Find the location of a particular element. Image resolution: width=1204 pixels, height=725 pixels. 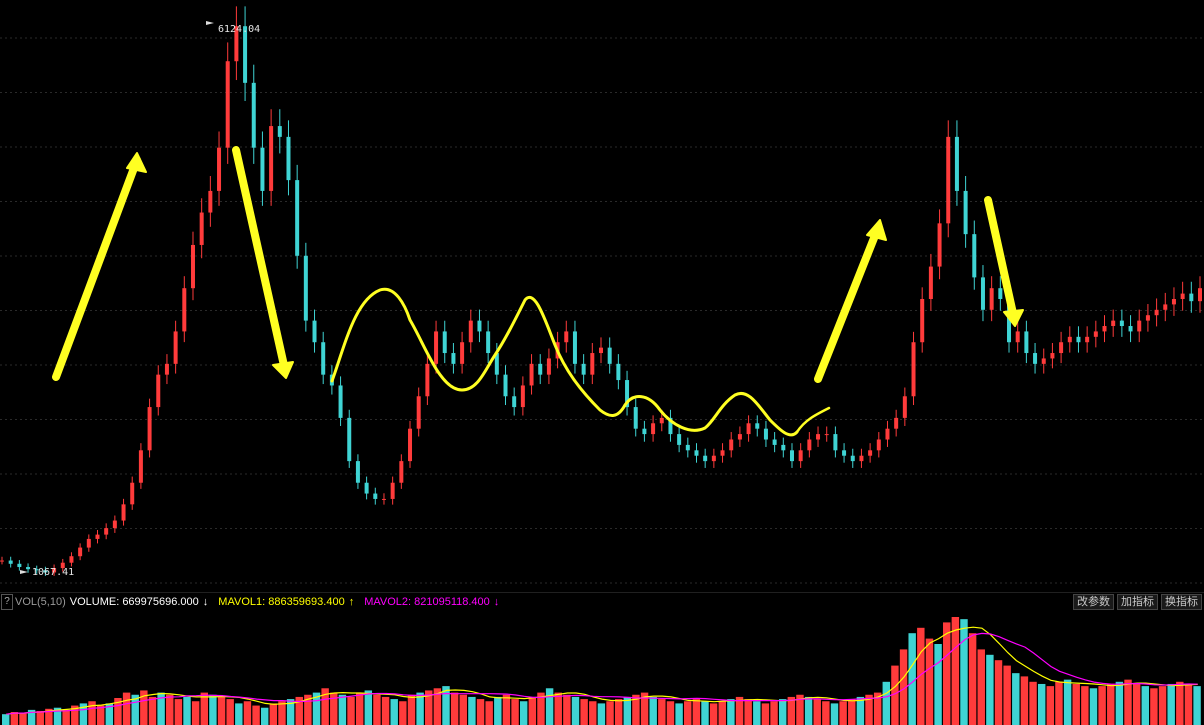

wave-curve is located at coordinates (564, 362).